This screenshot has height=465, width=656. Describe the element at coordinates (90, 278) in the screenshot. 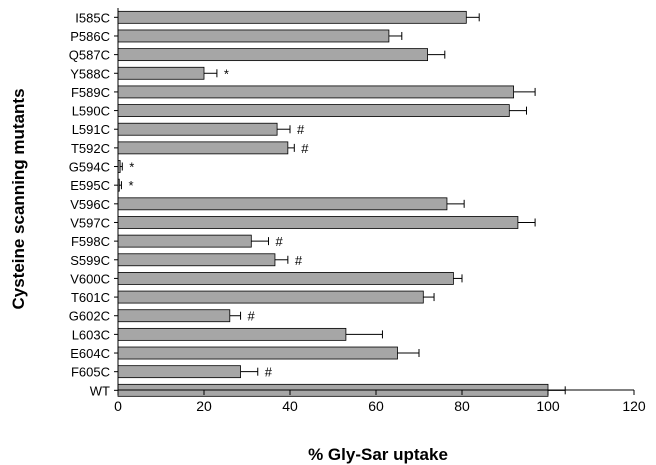

I see `category-label-V600C: V600C` at that location.